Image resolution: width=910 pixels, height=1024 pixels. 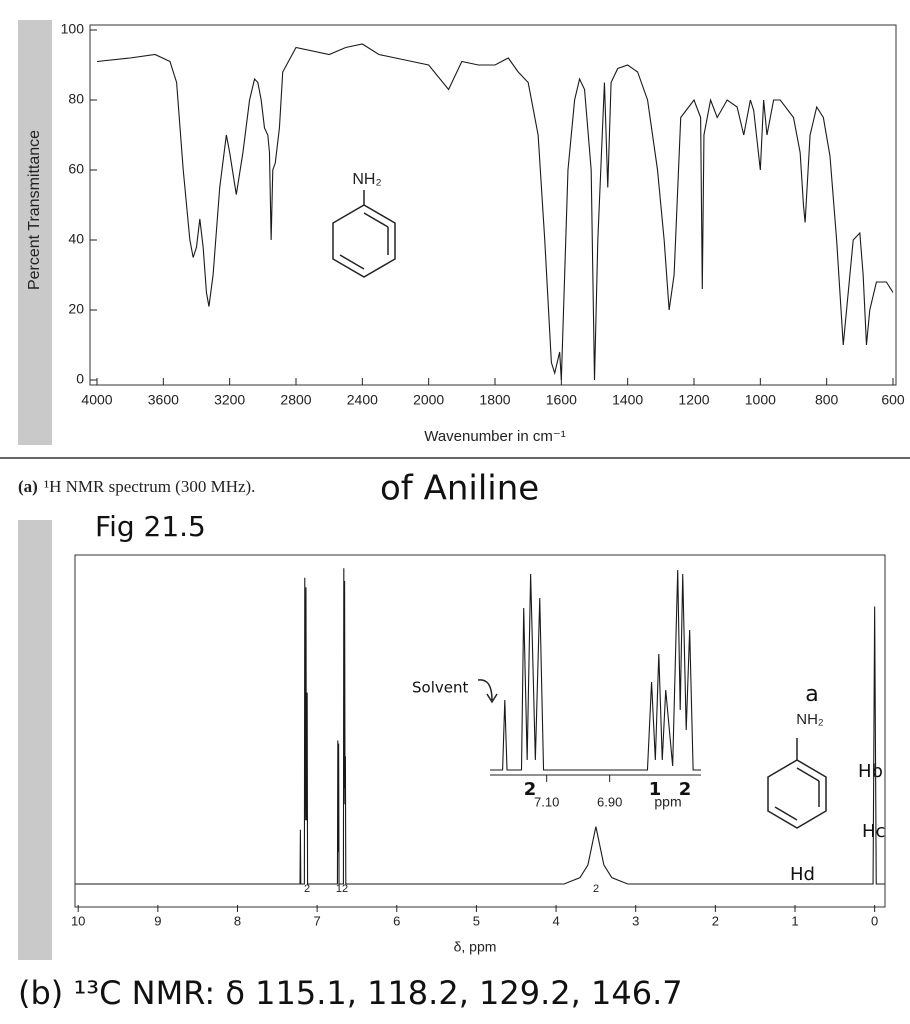 I want to click on x-tick-label: 1400, so click(x=627, y=400).